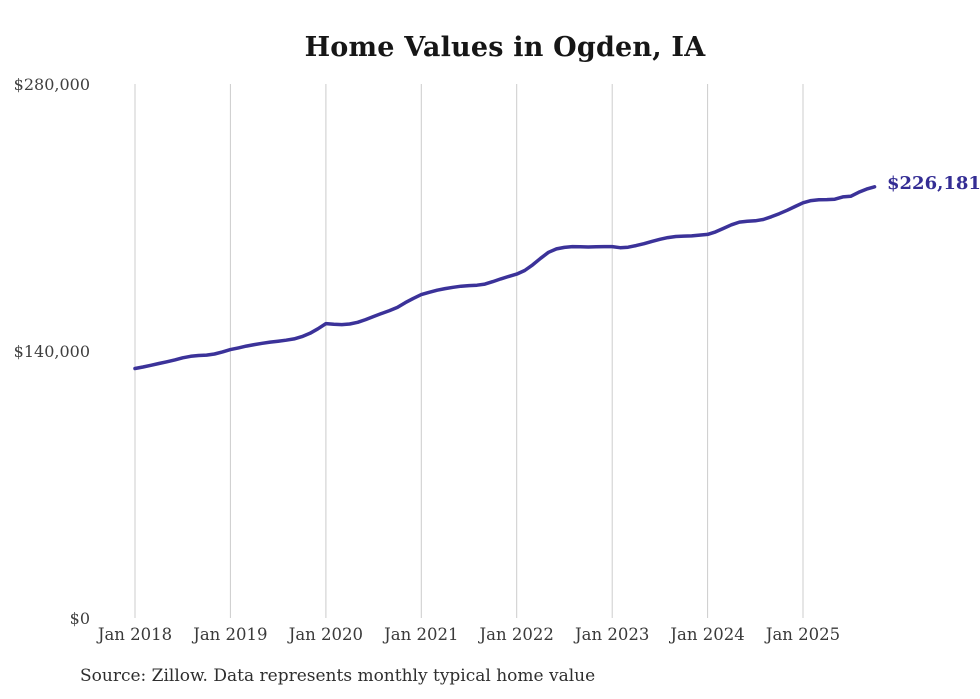  What do you see at coordinates (51, 351) in the screenshot?
I see `y-axis-tick-140000: $140,000` at bounding box center [51, 351].